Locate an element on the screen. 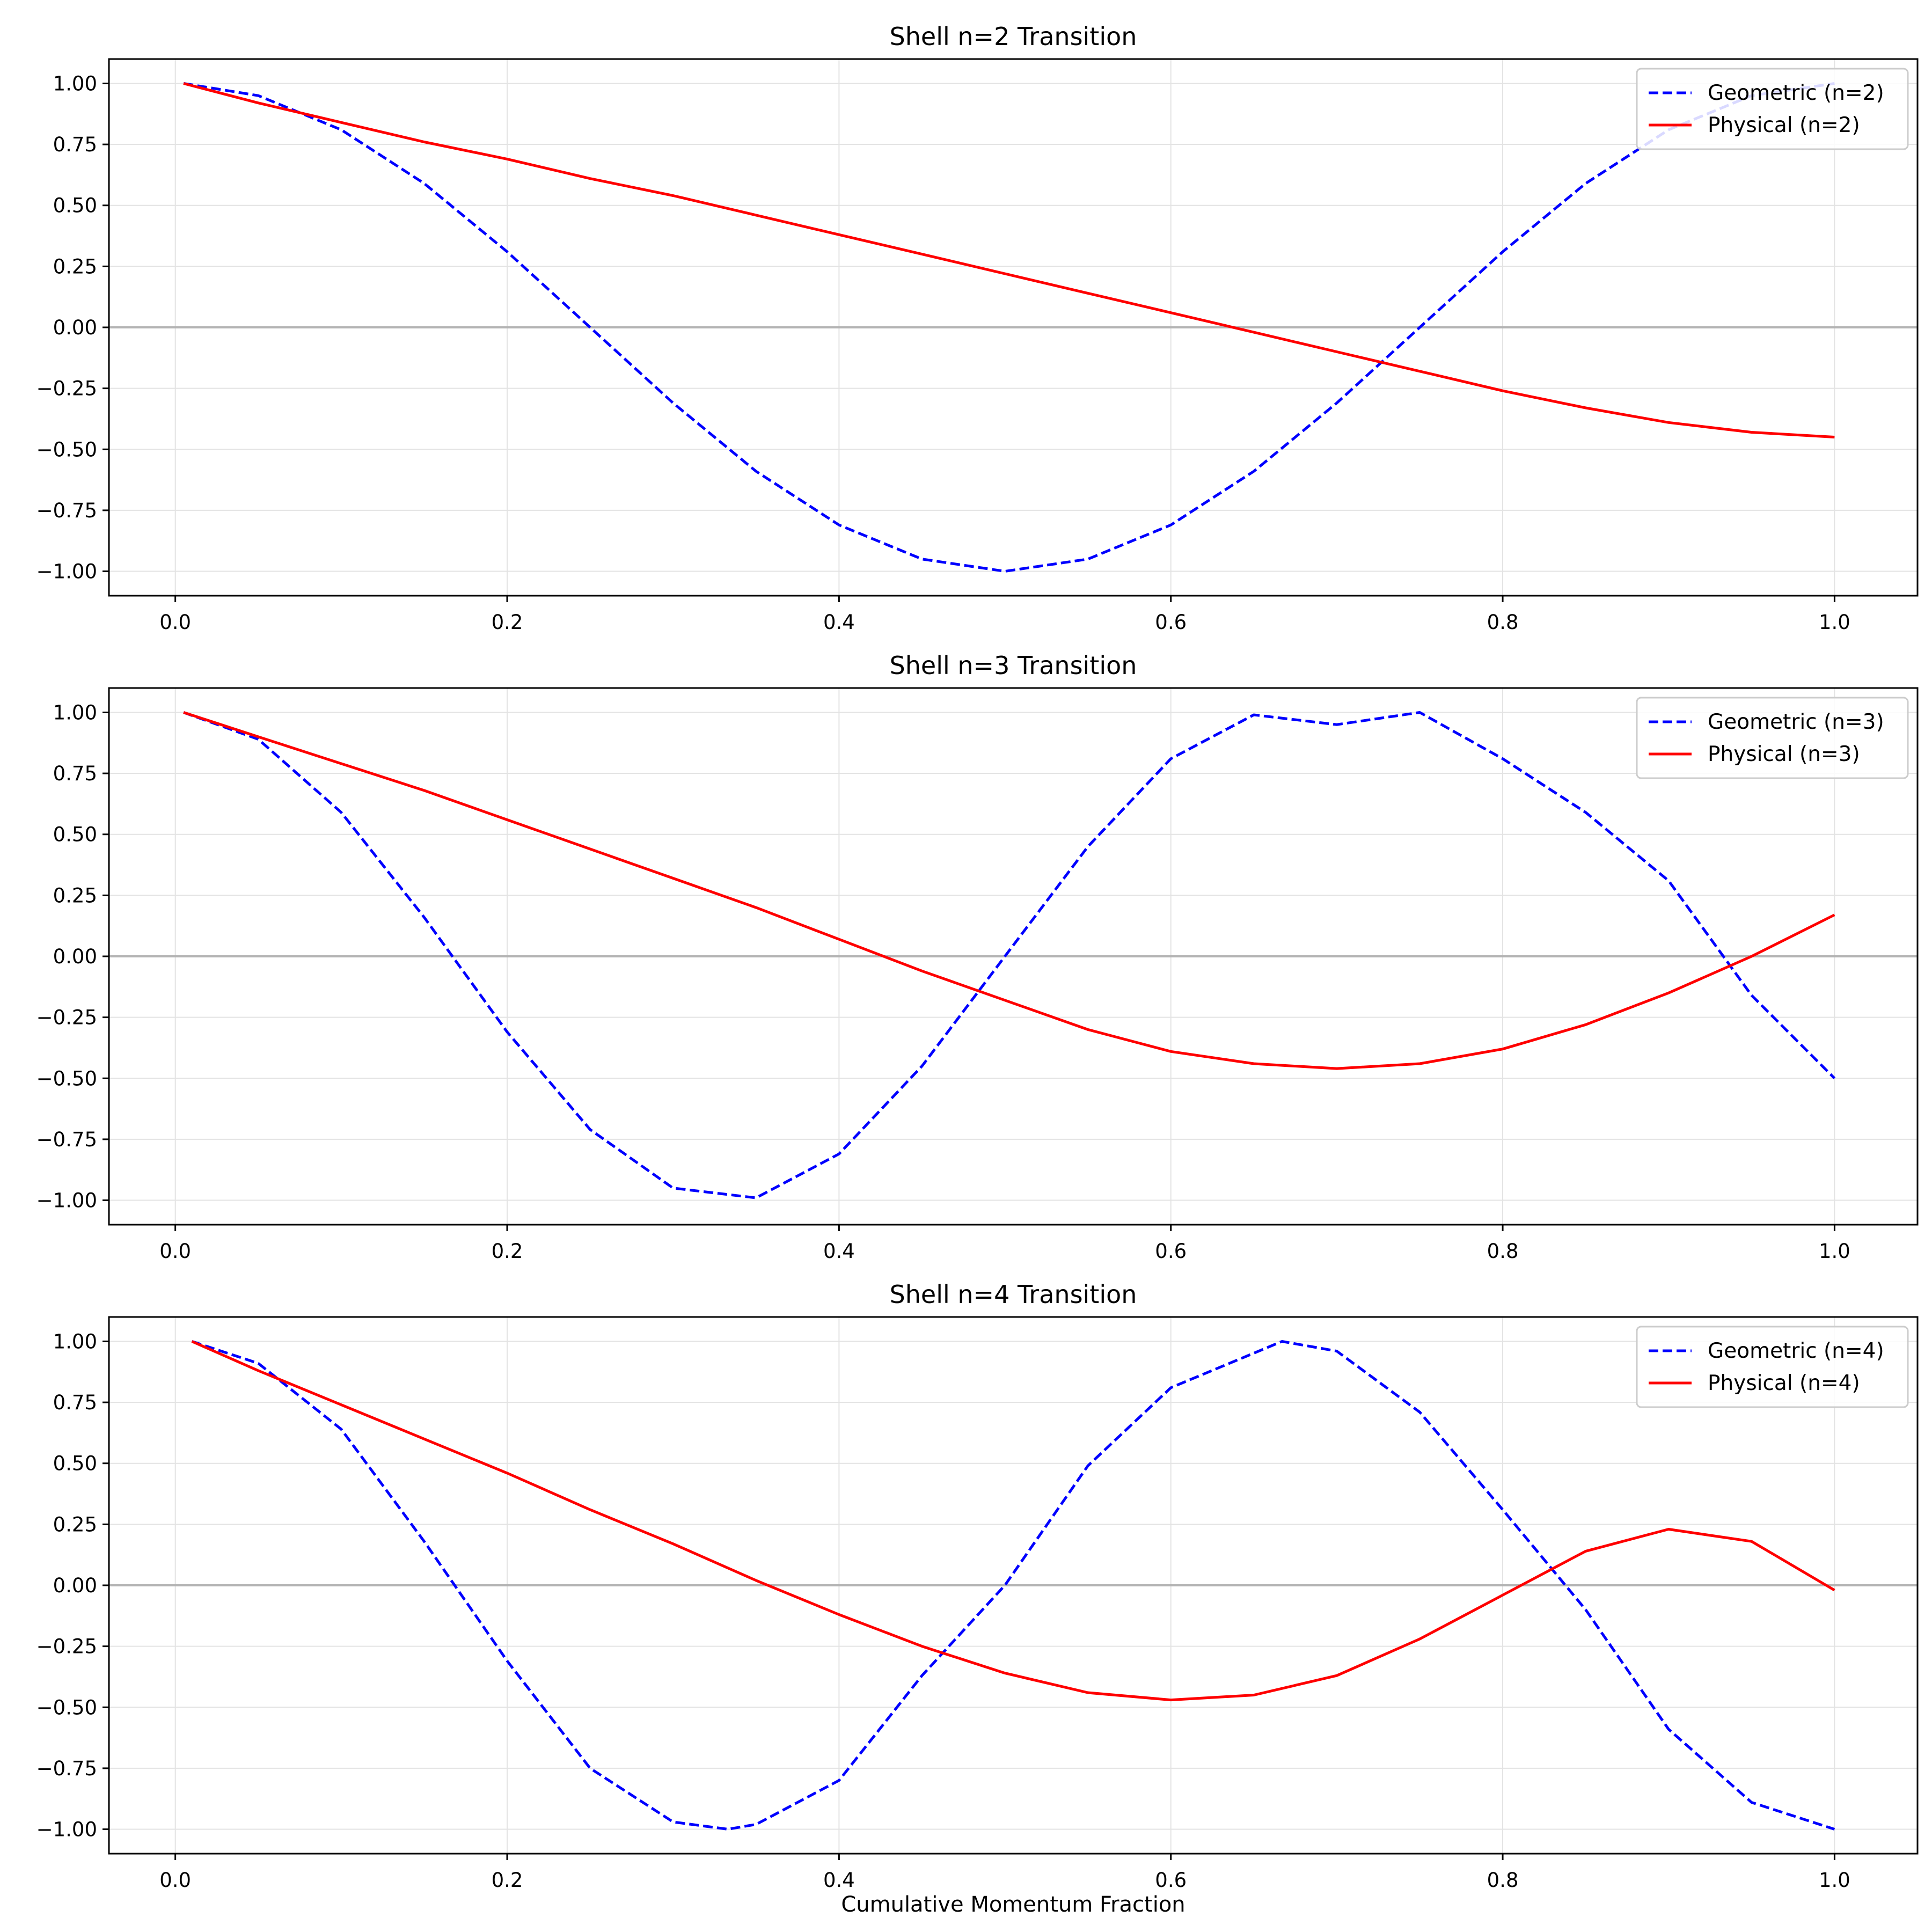 The height and width of the screenshot is (1932, 1932). legend-label: Geometric (n=4) is located at coordinates (1796, 1351).